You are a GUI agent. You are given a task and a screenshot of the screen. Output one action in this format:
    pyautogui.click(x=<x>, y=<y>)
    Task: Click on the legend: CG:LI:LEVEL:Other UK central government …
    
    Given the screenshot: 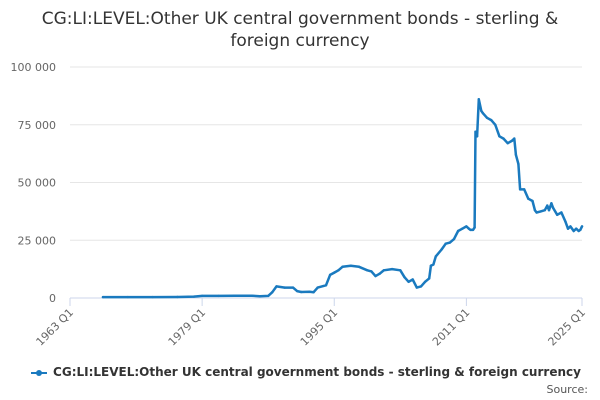 What is the action you would take?
    pyautogui.click(x=306, y=372)
    